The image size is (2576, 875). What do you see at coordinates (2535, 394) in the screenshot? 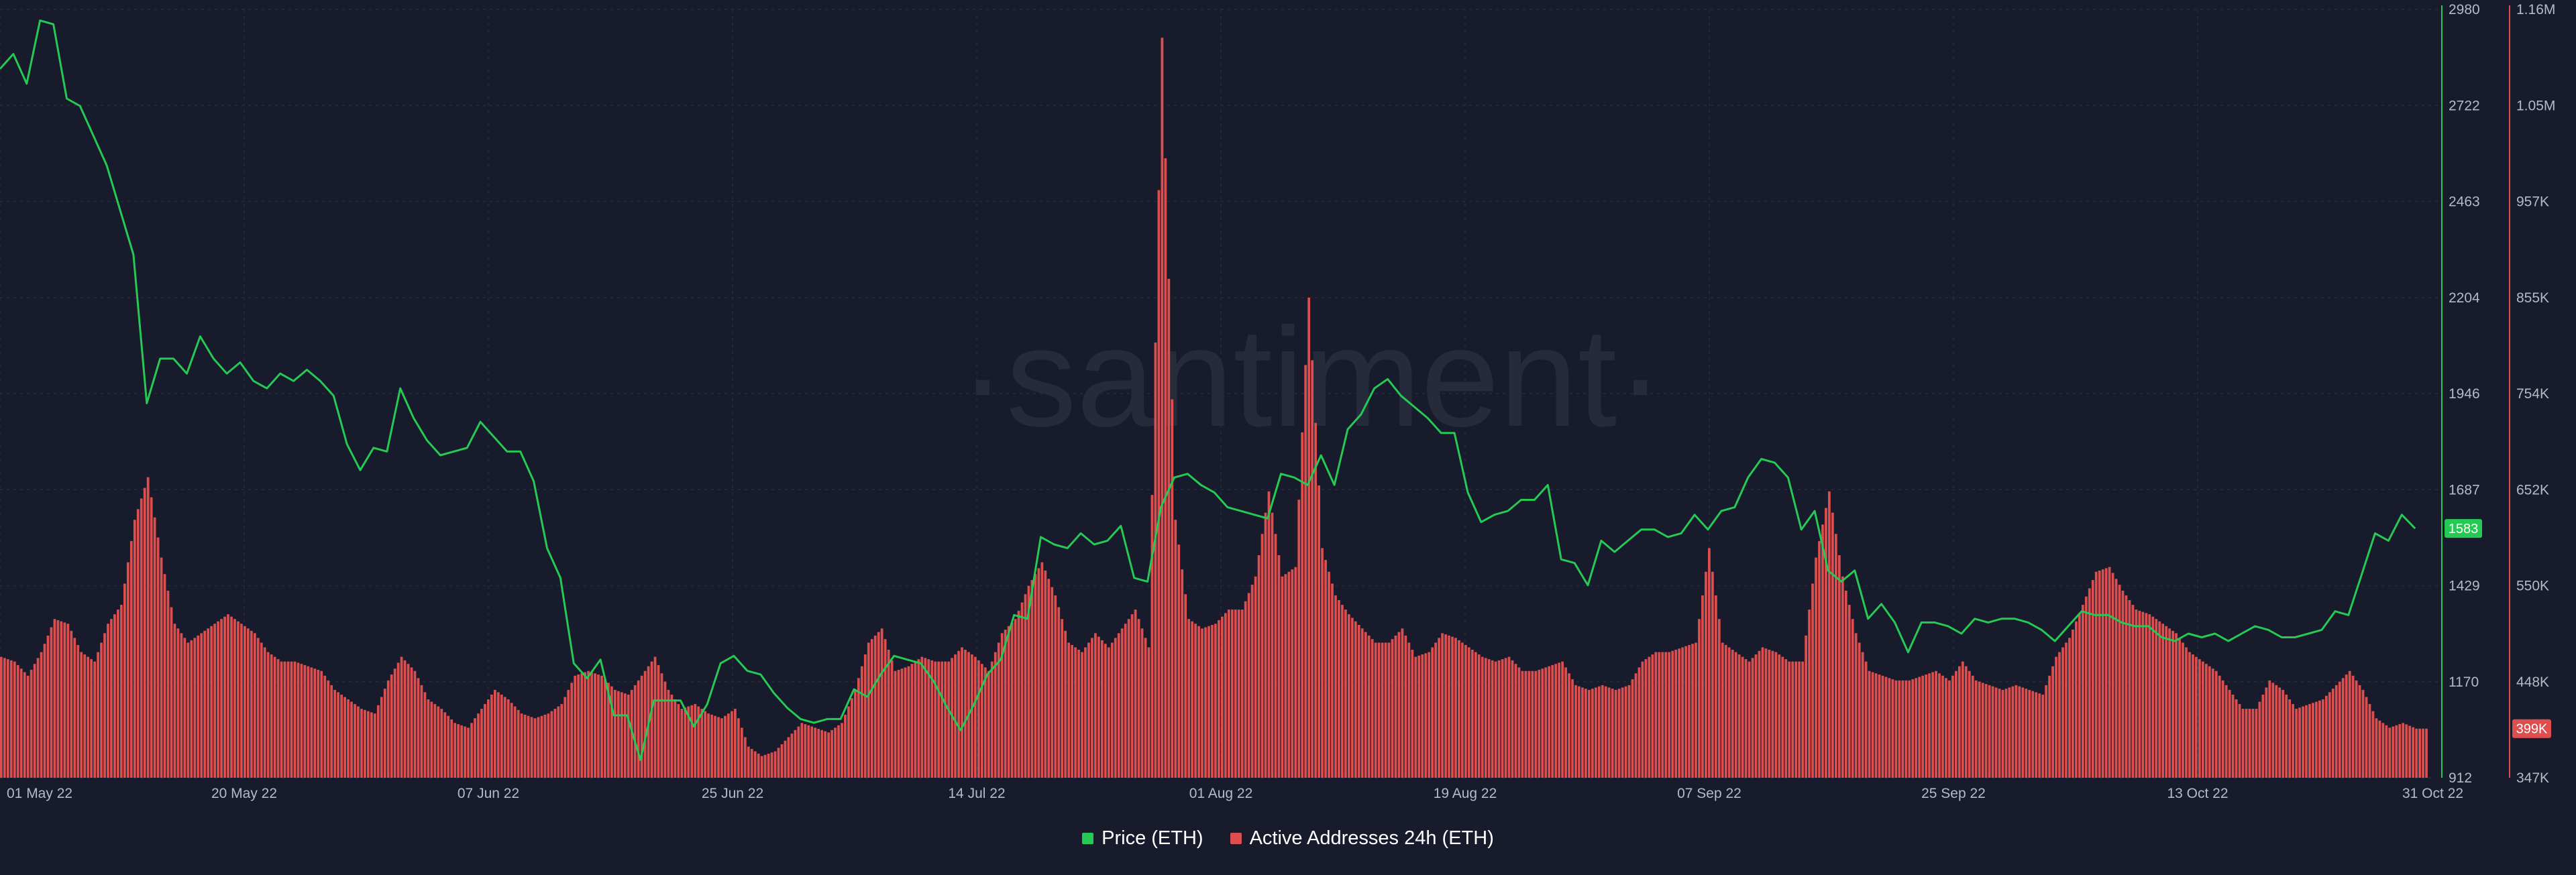
I see `active-addresses-axis-ticks: 1.16M 1.05M 957K 855K 754K 652K 550K 448K 347K` at bounding box center [2535, 394].